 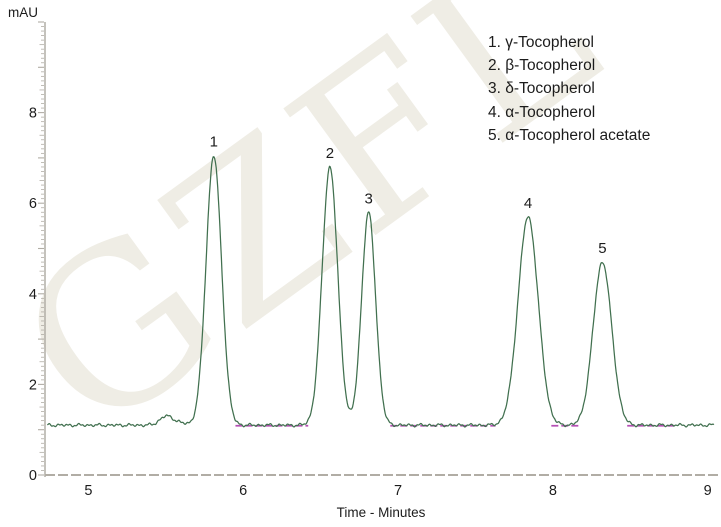 What do you see at coordinates (88, 491) in the screenshot?
I see `x-tick-label: 5` at bounding box center [88, 491].